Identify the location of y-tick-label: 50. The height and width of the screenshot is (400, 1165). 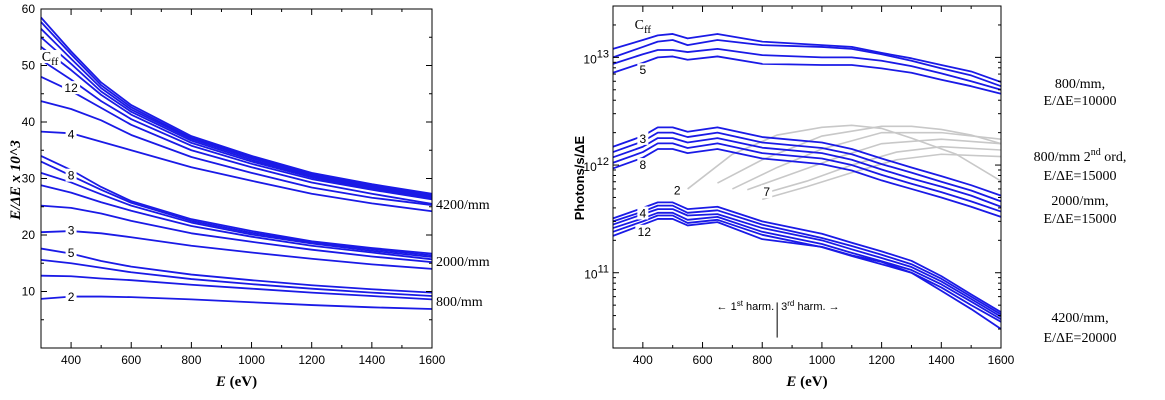
(29, 66).